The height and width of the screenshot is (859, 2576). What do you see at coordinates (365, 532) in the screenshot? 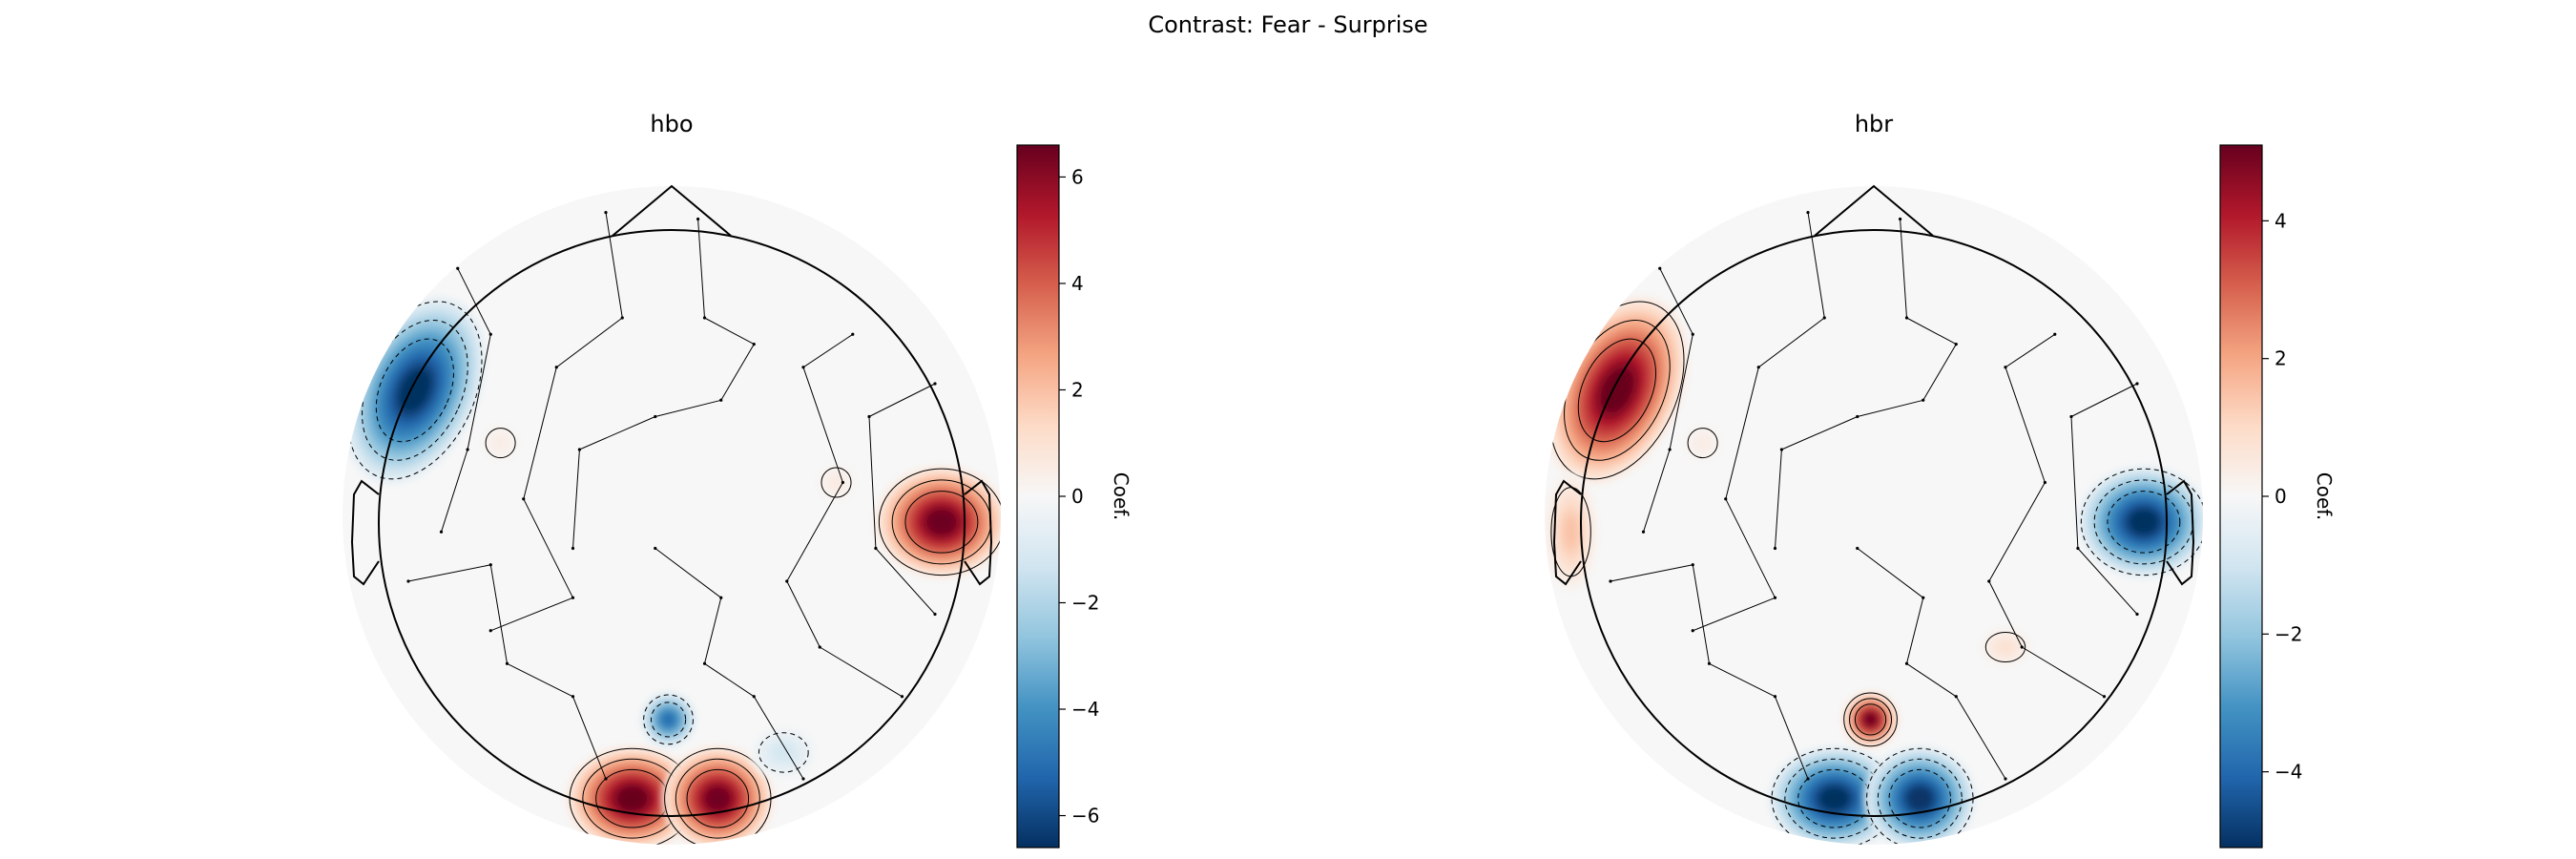
I see `left-ear-outline` at bounding box center [365, 532].